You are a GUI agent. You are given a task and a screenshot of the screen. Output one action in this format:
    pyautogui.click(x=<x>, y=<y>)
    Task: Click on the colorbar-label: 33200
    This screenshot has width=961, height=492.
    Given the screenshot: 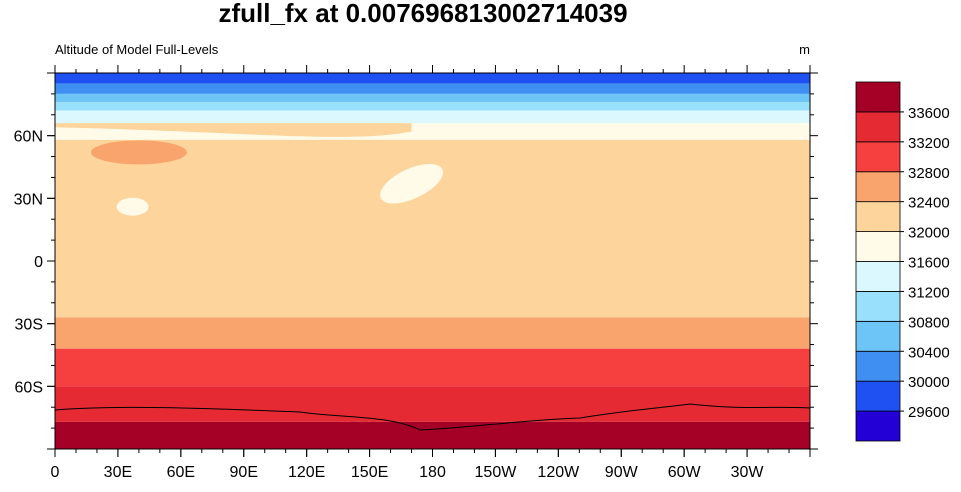 What is the action you would take?
    pyautogui.click(x=929, y=143)
    